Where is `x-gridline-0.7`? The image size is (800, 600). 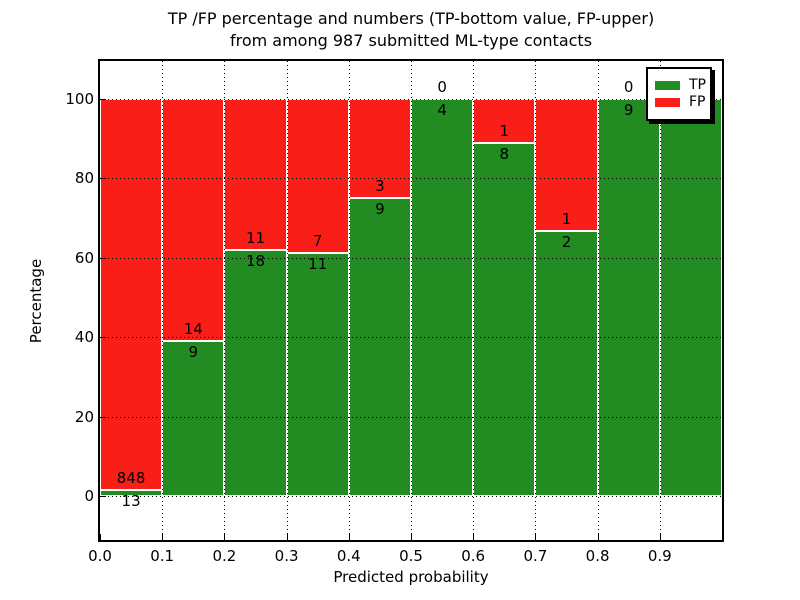
x-gridline-0.7 is located at coordinates (536, 300).